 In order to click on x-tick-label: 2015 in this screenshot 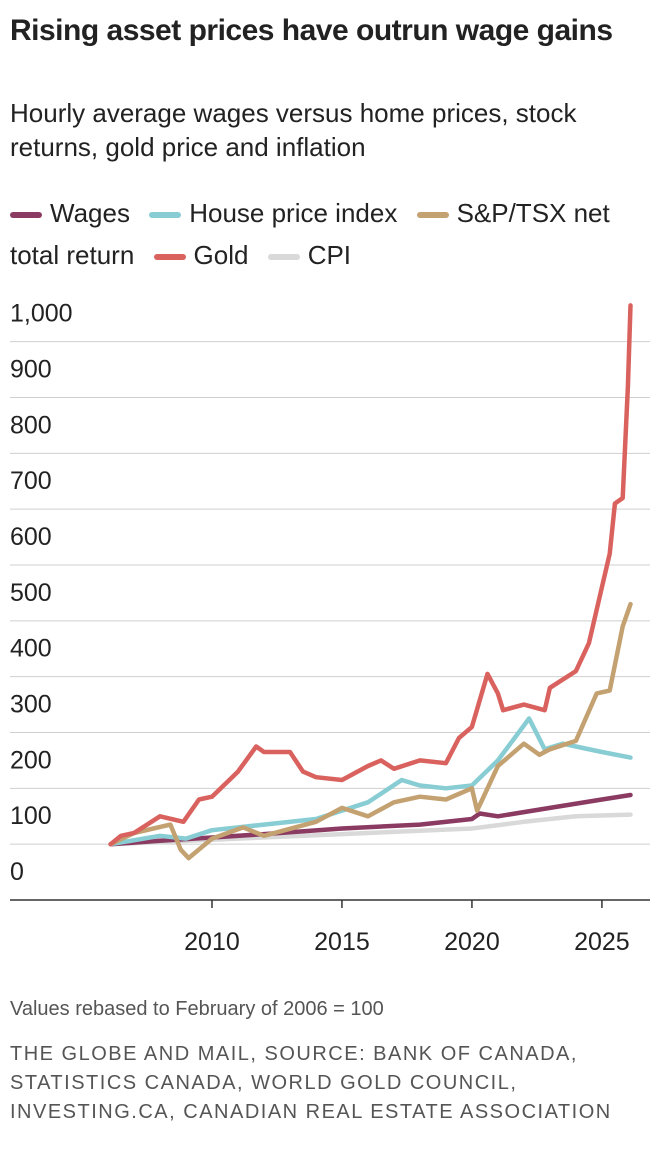, I will do `click(342, 942)`.